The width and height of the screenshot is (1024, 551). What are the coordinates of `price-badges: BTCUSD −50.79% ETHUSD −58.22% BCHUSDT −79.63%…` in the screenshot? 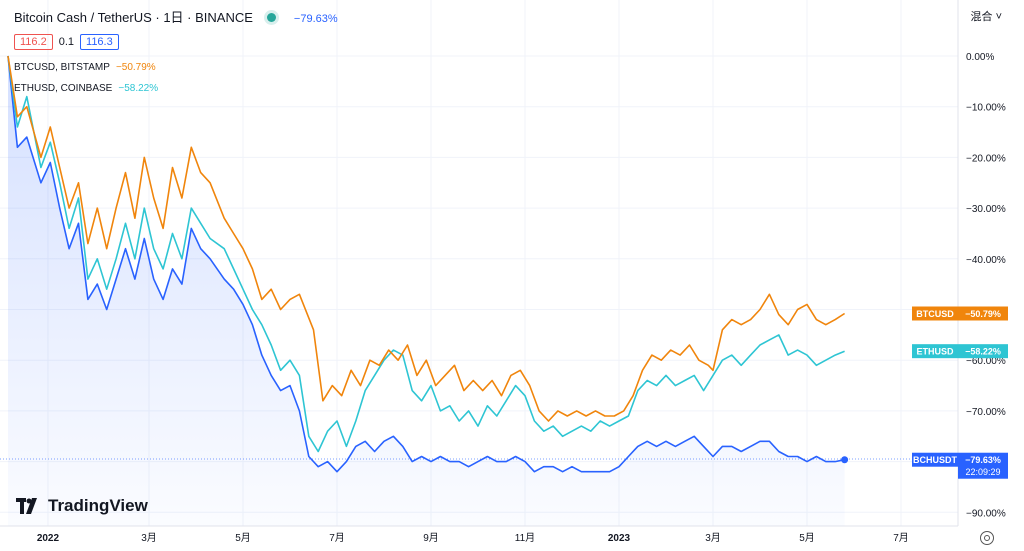 It's located at (960, 392).